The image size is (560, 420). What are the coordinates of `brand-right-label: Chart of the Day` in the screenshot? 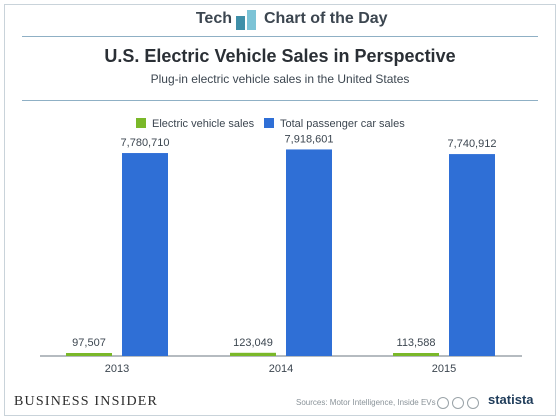 It's located at (326, 18).